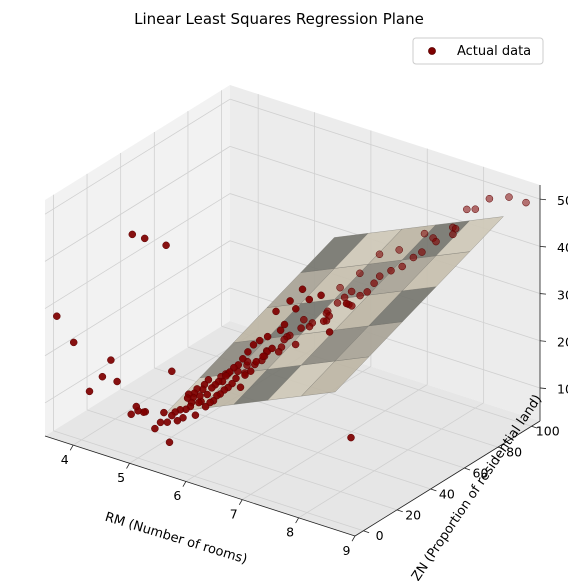 This screenshot has width=568, height=581. I want to click on x-tick-label: 4, so click(65, 459).